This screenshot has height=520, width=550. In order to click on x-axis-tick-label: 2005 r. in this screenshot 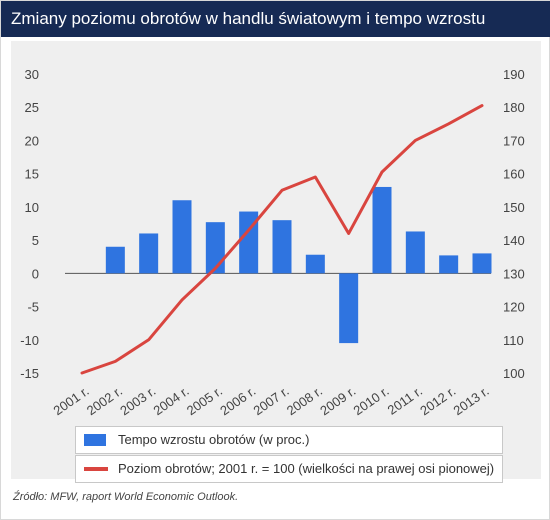, I will do `click(204, 400)`.